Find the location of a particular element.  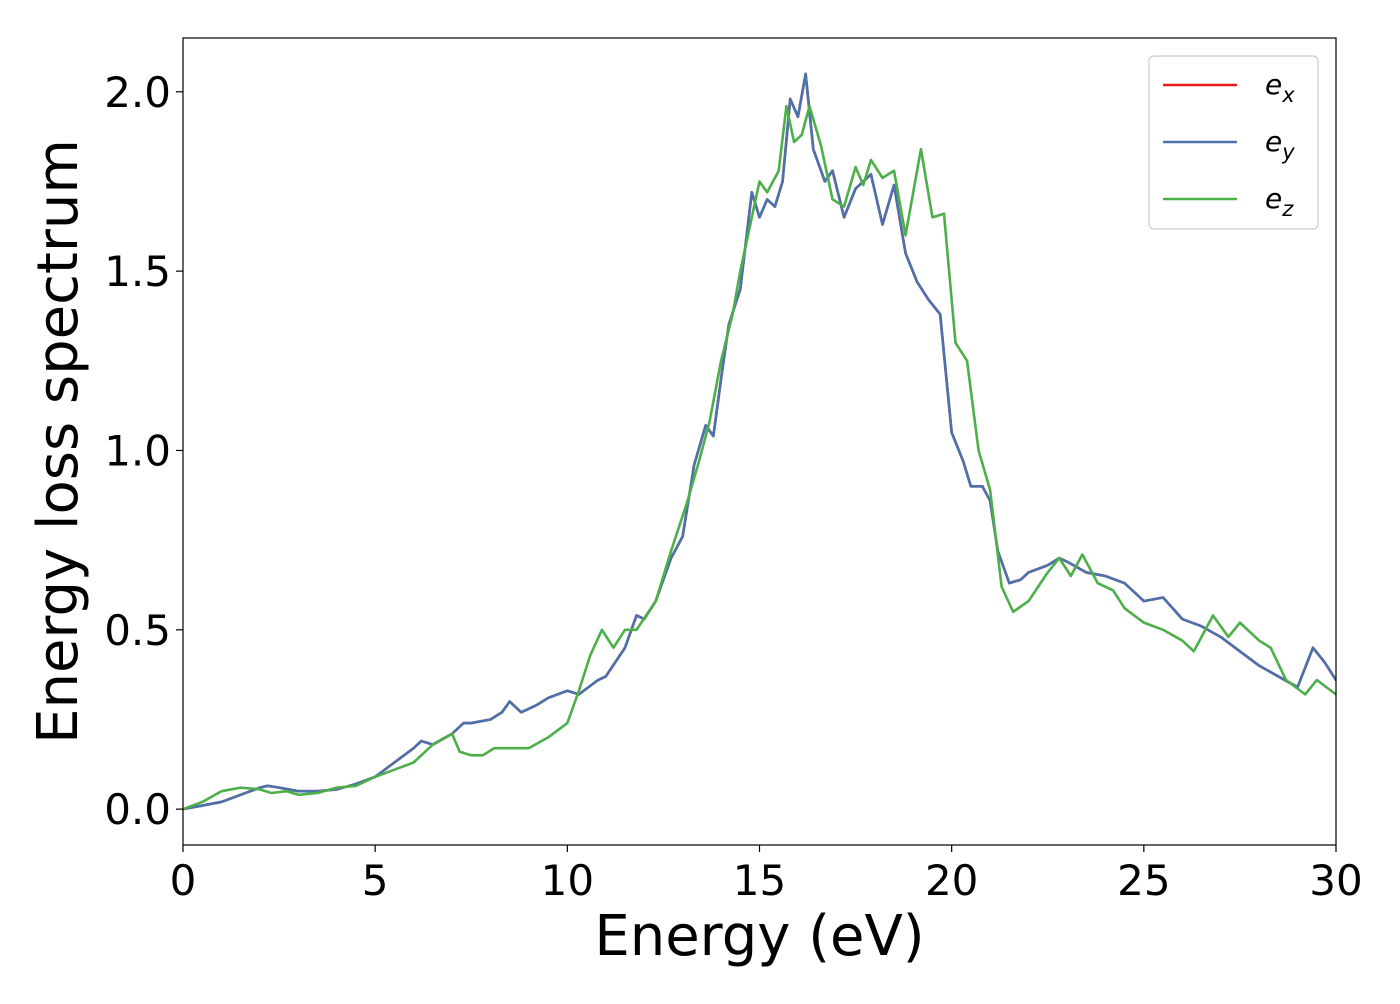

legend-item-e-y: ey is located at coordinates (1229, 144).